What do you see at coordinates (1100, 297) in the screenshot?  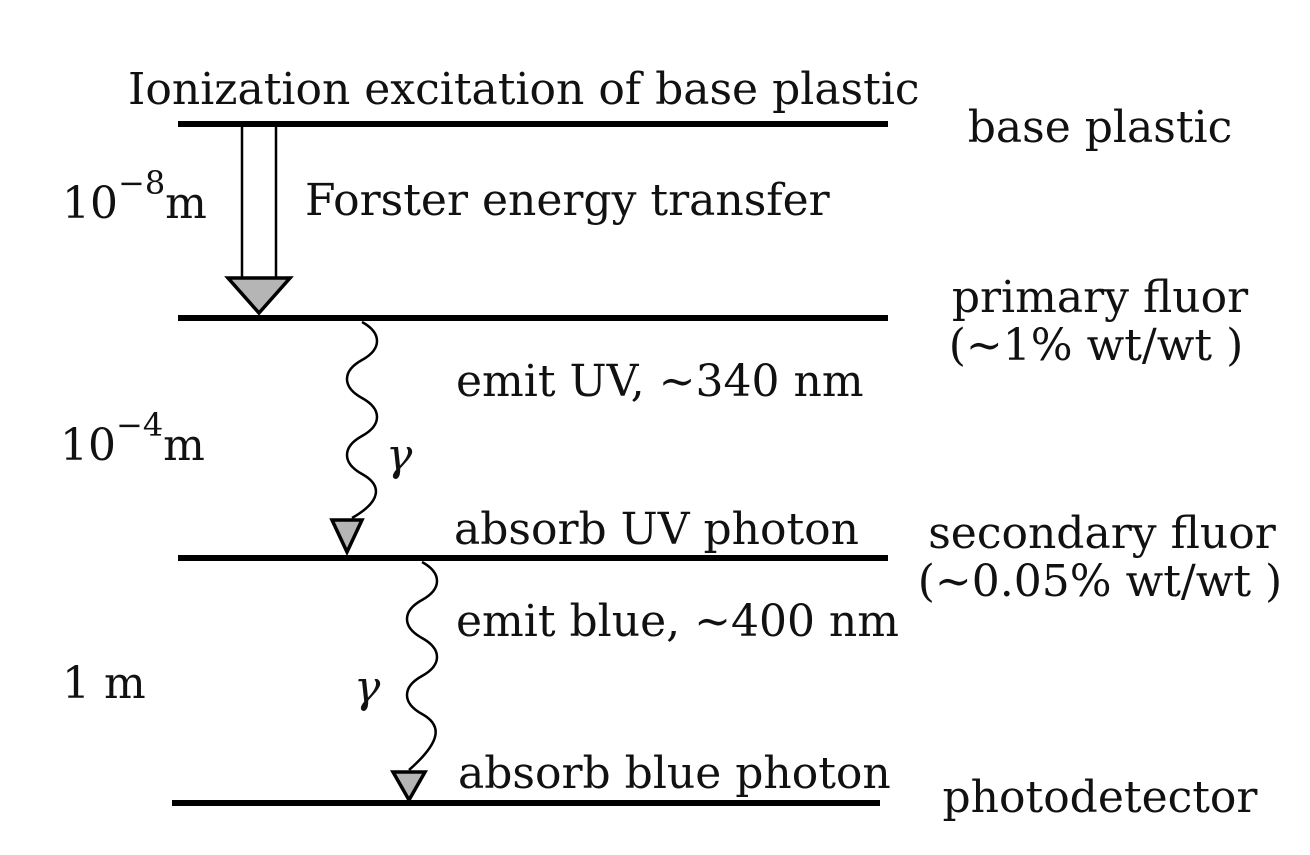 I see `level-label-primary-fluor: primary fluor` at bounding box center [1100, 297].